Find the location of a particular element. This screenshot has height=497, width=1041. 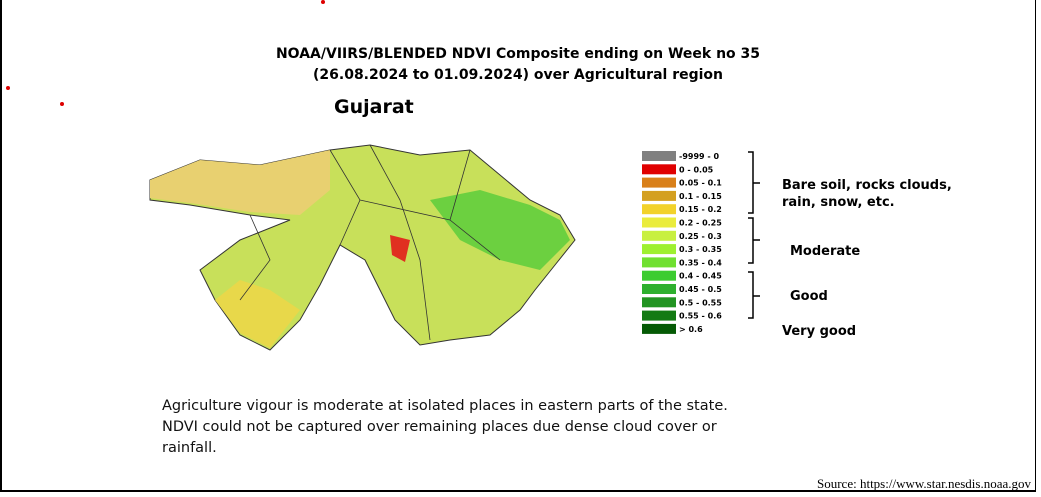

legend-label: 0.25 - 0.3 is located at coordinates (700, 236).